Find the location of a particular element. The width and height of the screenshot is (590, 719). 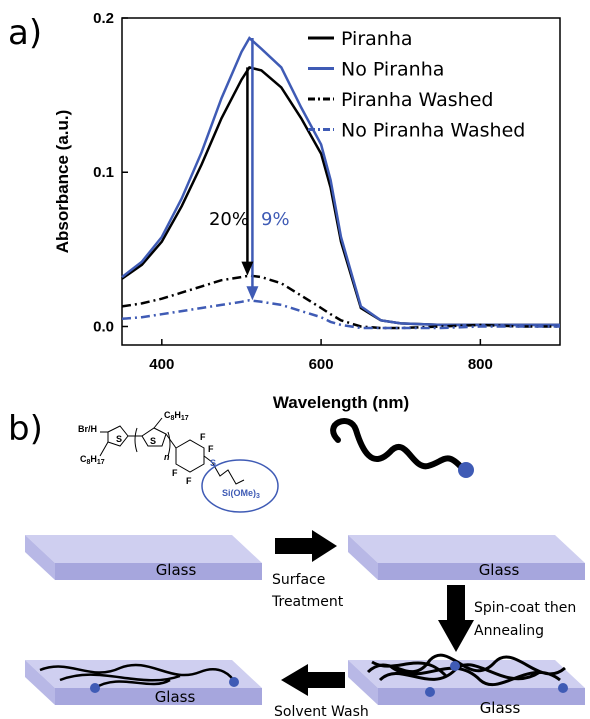

anchor-ring is located at coordinates (240, 486).